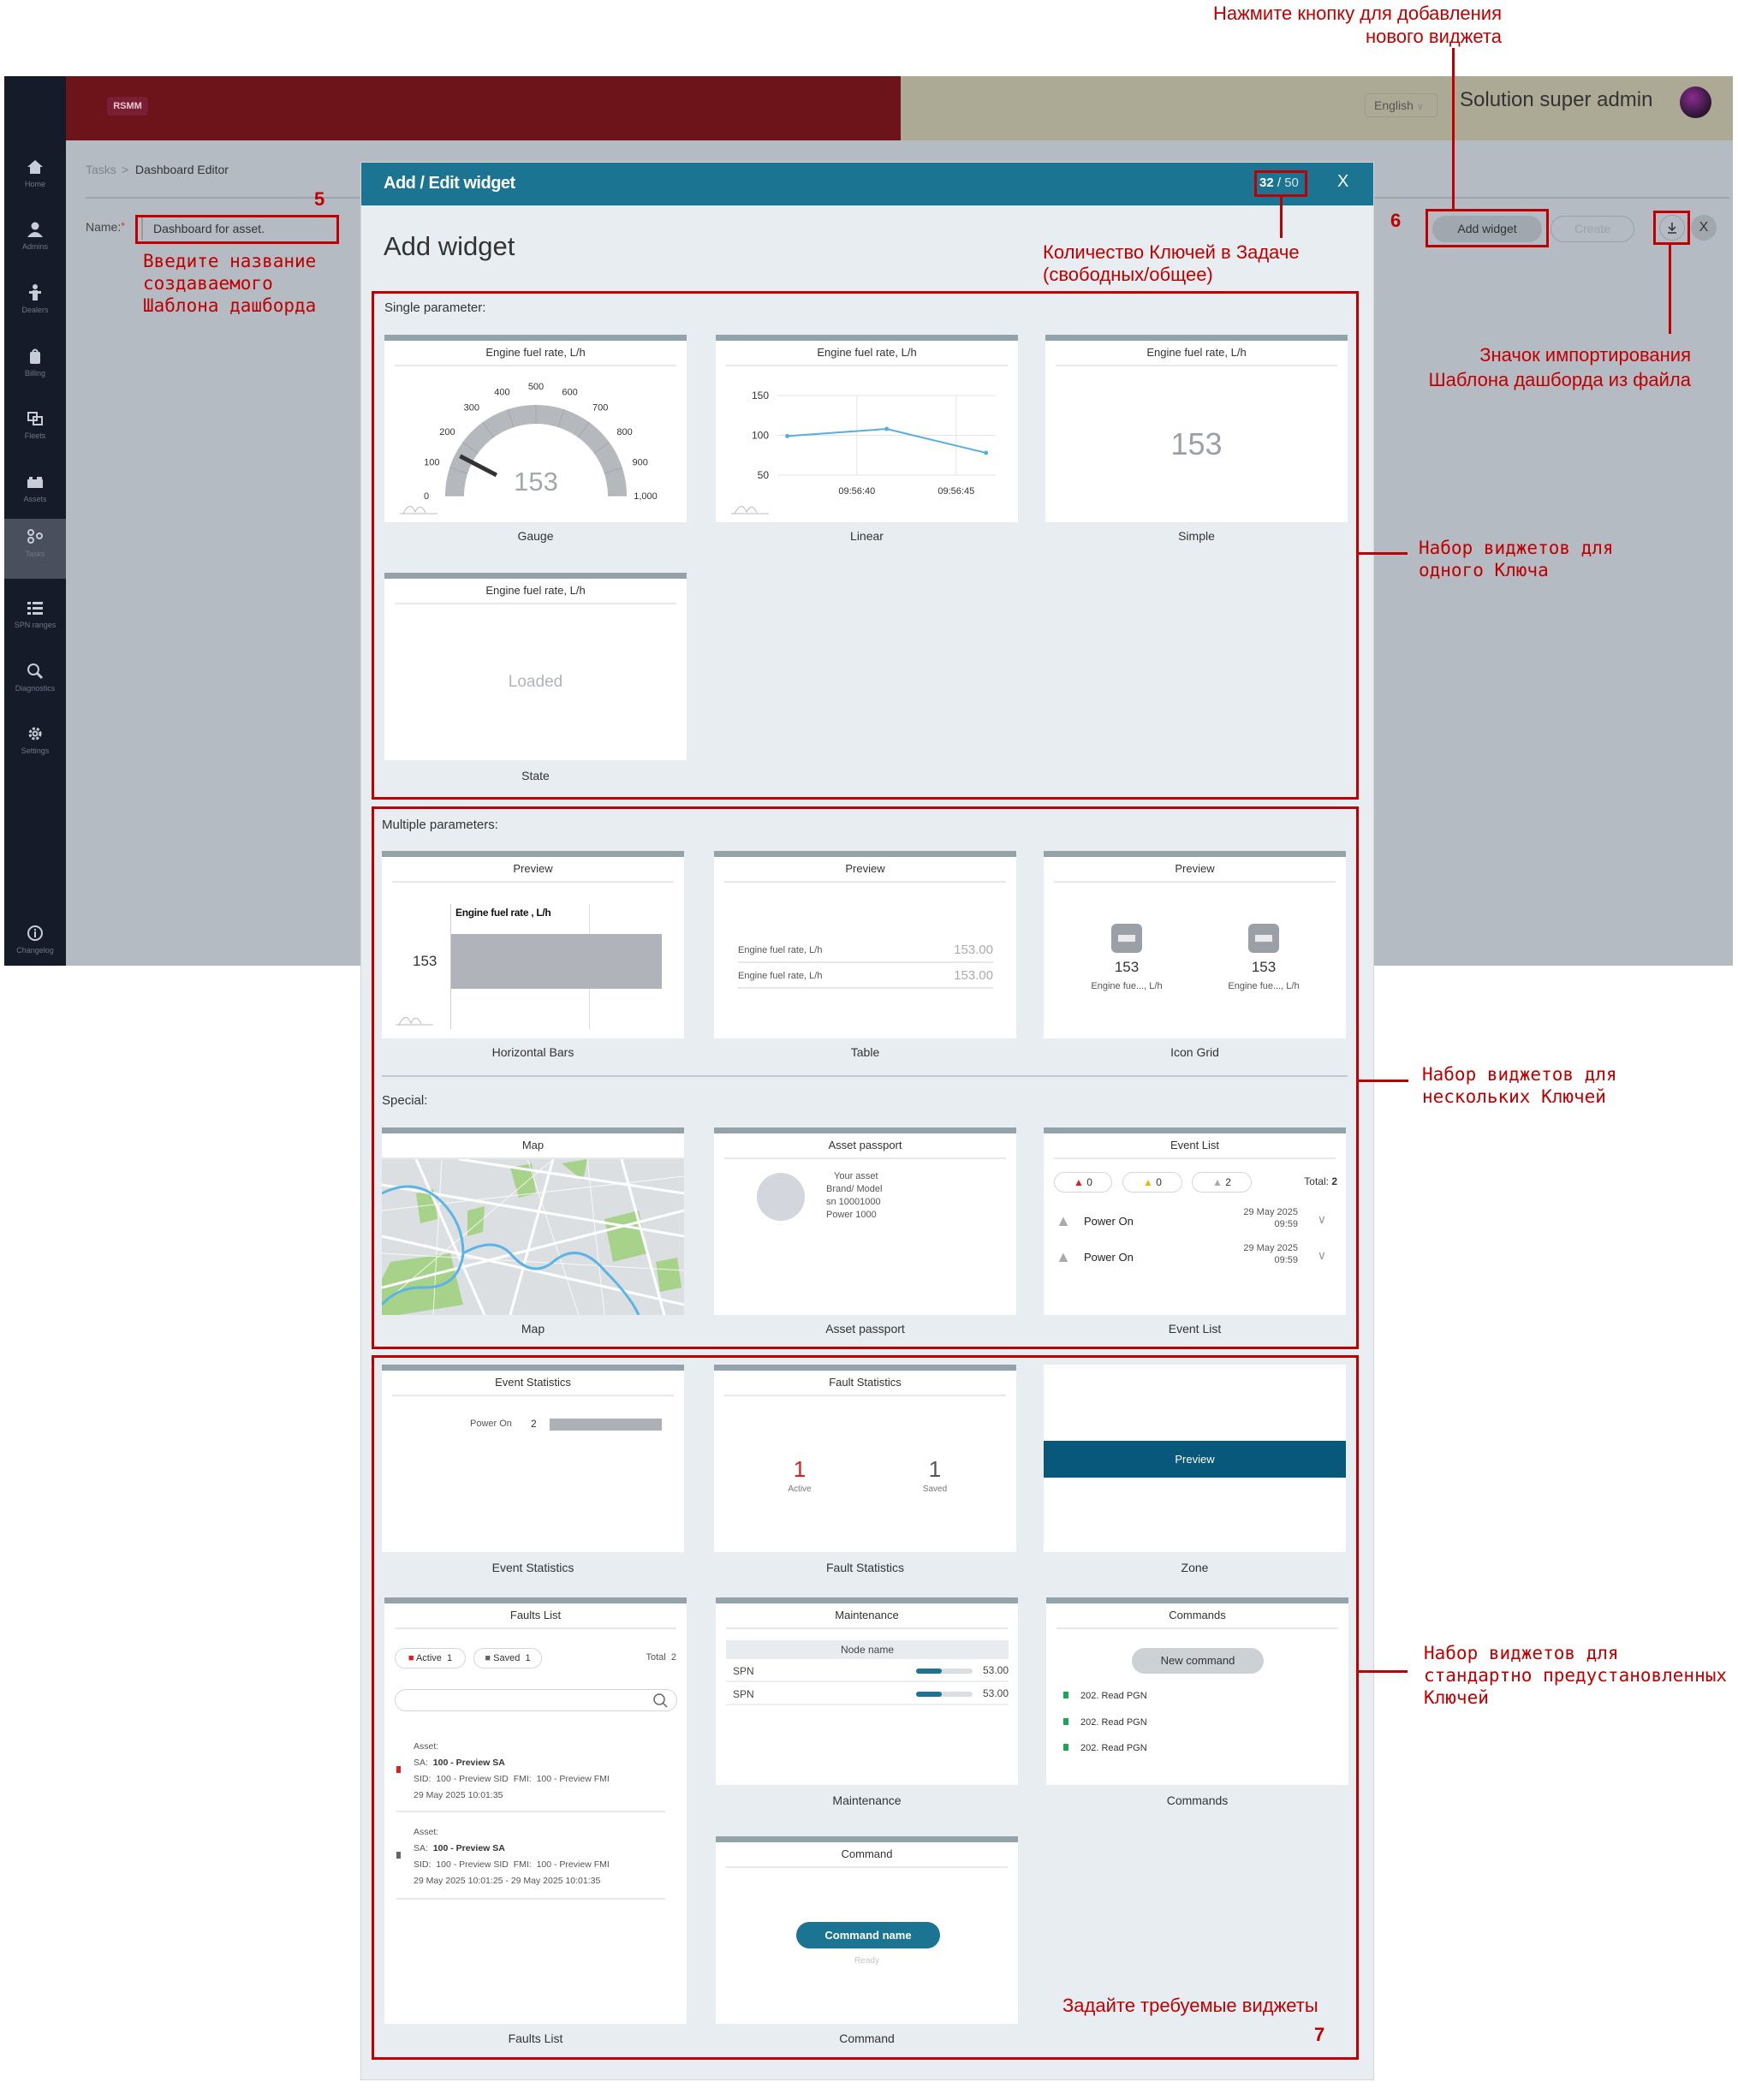 This screenshot has width=1738, height=2100. What do you see at coordinates (1592, 229) in the screenshot?
I see `create-button: Create` at bounding box center [1592, 229].